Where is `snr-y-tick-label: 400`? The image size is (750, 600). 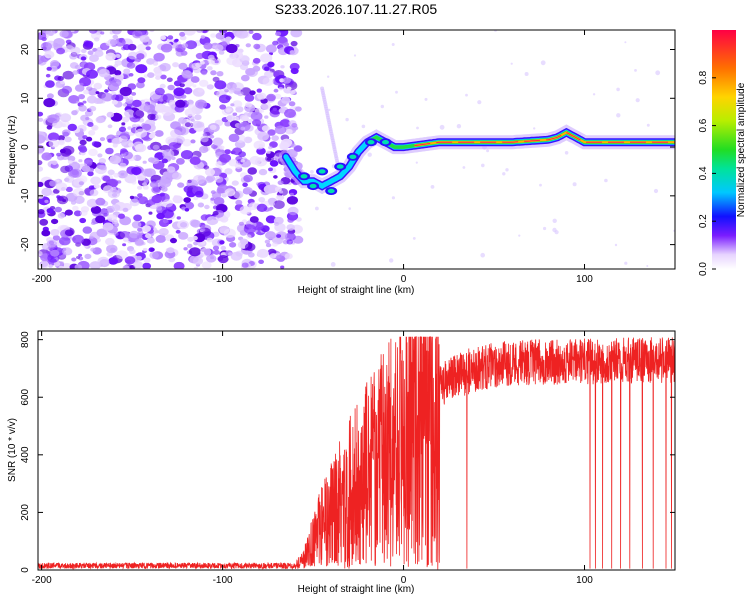 snr-y-tick-label: 400 is located at coordinates (25, 454).